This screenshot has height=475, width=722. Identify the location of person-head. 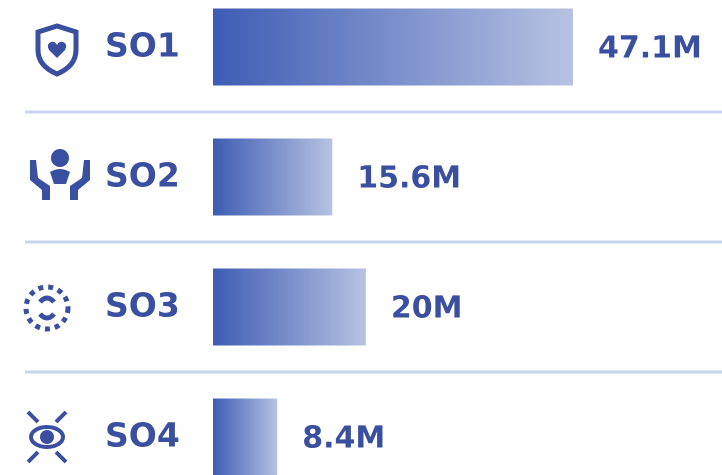
(60, 158).